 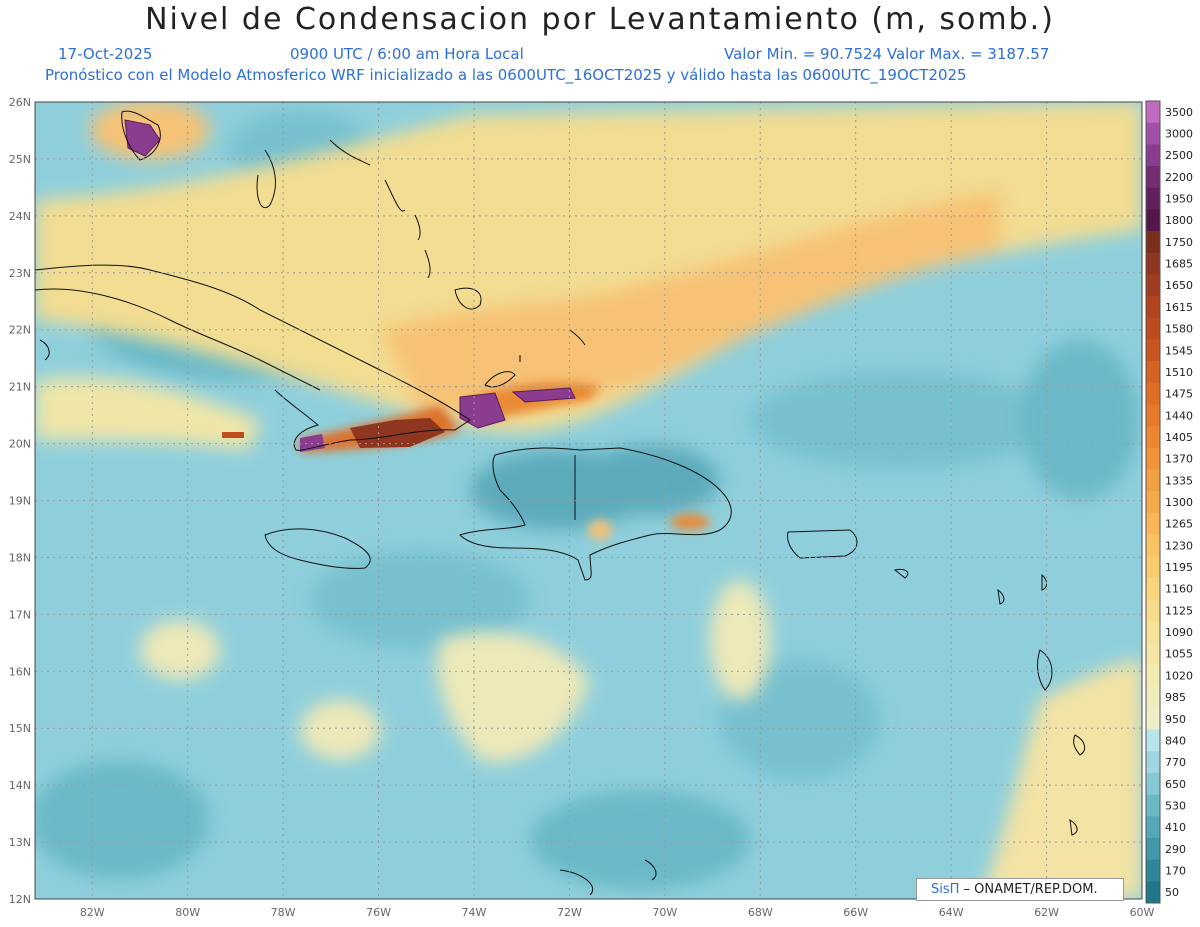 I want to click on legend-label: 1370, so click(x=1179, y=459).